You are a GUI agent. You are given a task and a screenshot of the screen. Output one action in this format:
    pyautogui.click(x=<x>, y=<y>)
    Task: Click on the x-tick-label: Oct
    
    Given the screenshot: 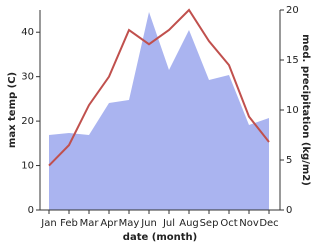 What is the action you would take?
    pyautogui.click(x=228, y=223)
    